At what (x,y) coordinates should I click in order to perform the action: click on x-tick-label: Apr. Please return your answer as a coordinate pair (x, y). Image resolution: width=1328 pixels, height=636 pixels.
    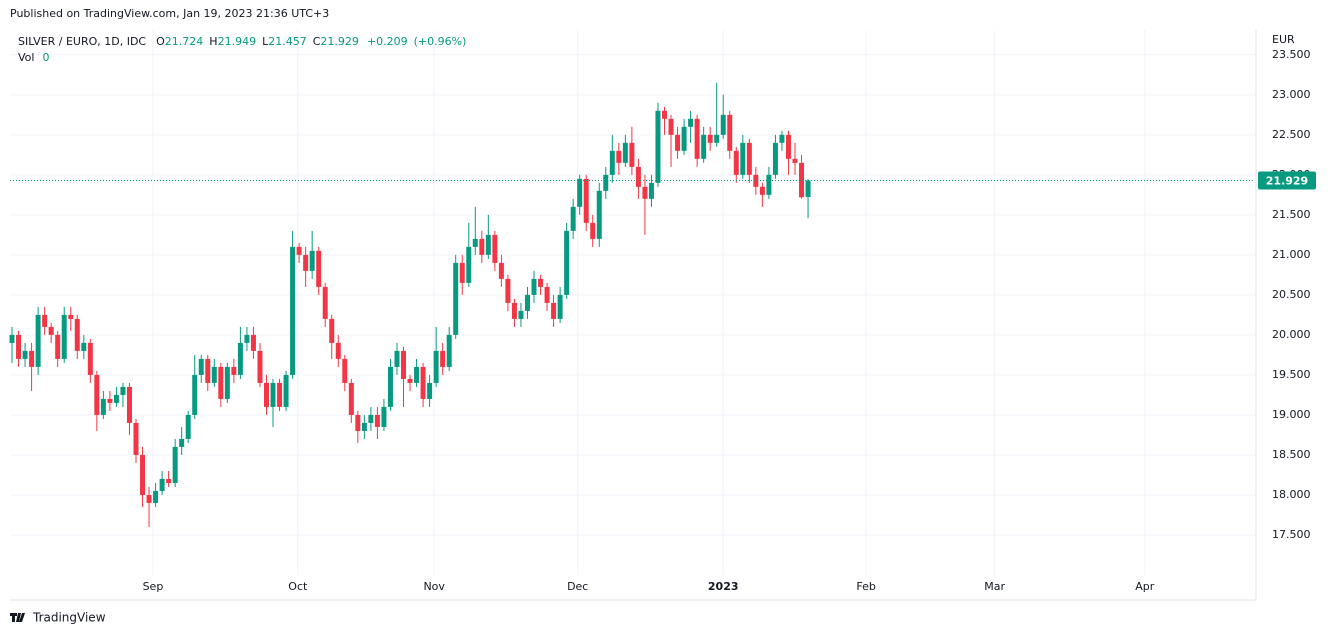
    Looking at the image, I should click on (1145, 586).